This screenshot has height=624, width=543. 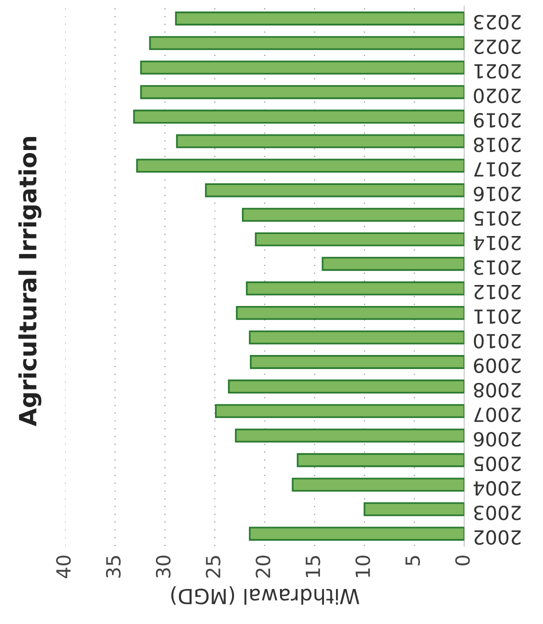 I want to click on y-tick-label: 2013, so click(x=497, y=267).